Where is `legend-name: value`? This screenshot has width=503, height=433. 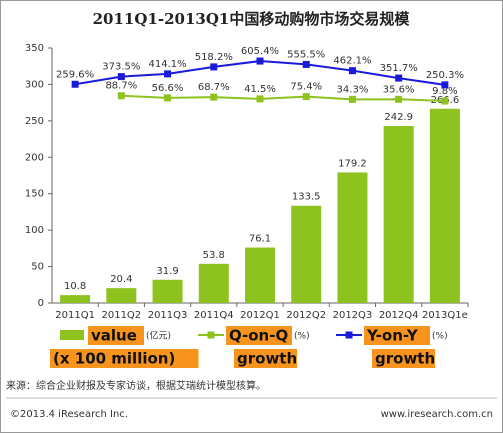
legend-name: value is located at coordinates (114, 336).